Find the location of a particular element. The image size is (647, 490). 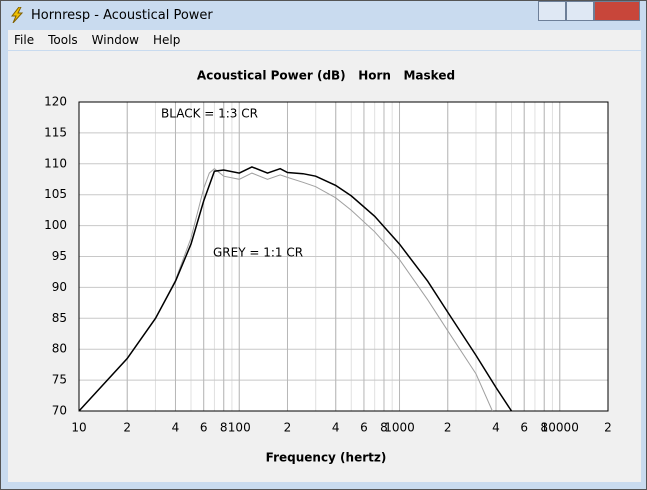

window-buttons is located at coordinates (589, 11).